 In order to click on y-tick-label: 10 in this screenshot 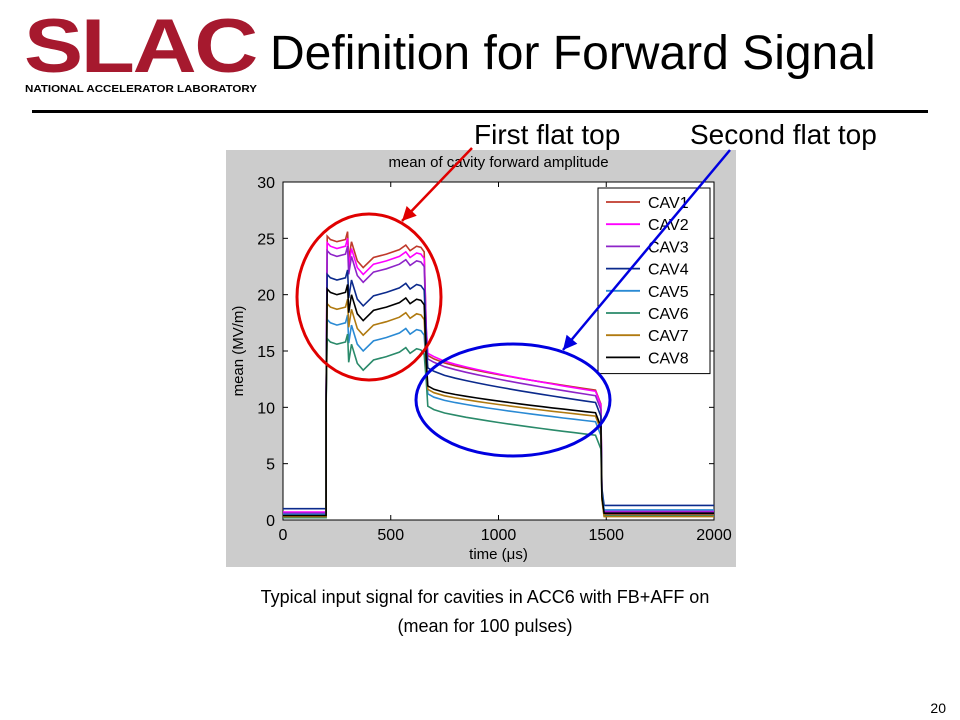, I will do `click(266, 408)`.